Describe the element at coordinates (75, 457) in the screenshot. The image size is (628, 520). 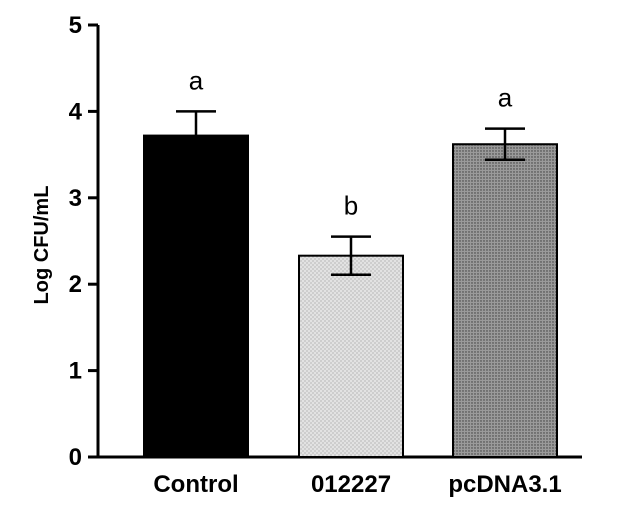
I see `y-tick-label: 0` at that location.